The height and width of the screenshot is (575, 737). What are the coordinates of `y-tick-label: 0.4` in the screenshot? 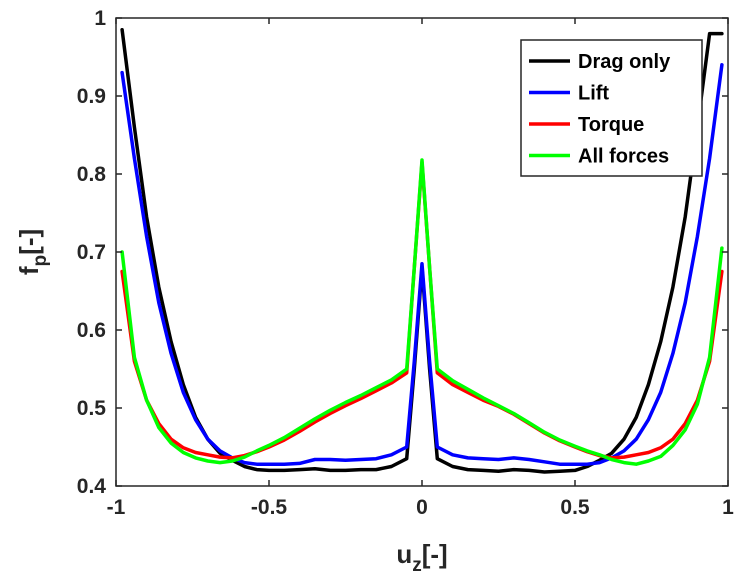 It's located at (92, 486).